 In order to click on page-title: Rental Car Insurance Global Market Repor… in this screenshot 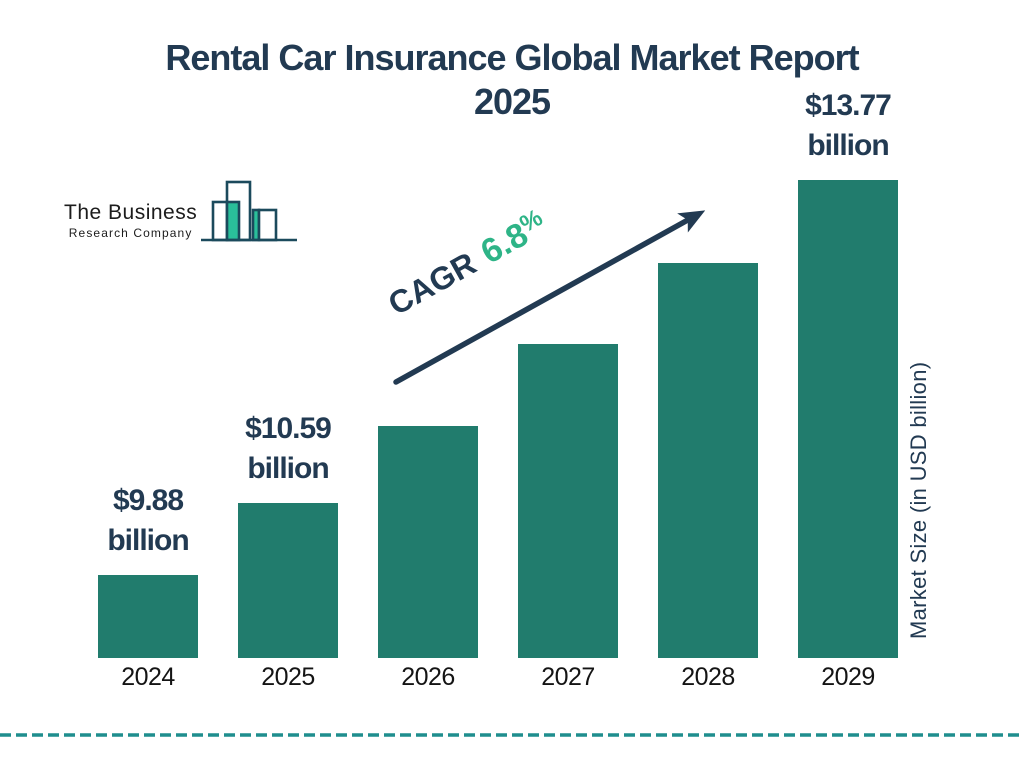, I will do `click(512, 80)`.